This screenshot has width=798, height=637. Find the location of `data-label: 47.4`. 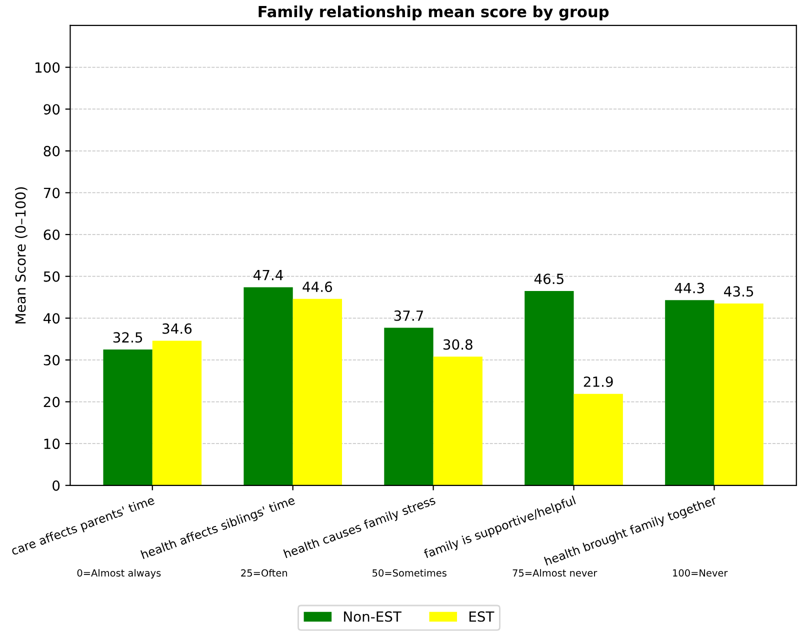

data-label: 47.4 is located at coordinates (268, 275).